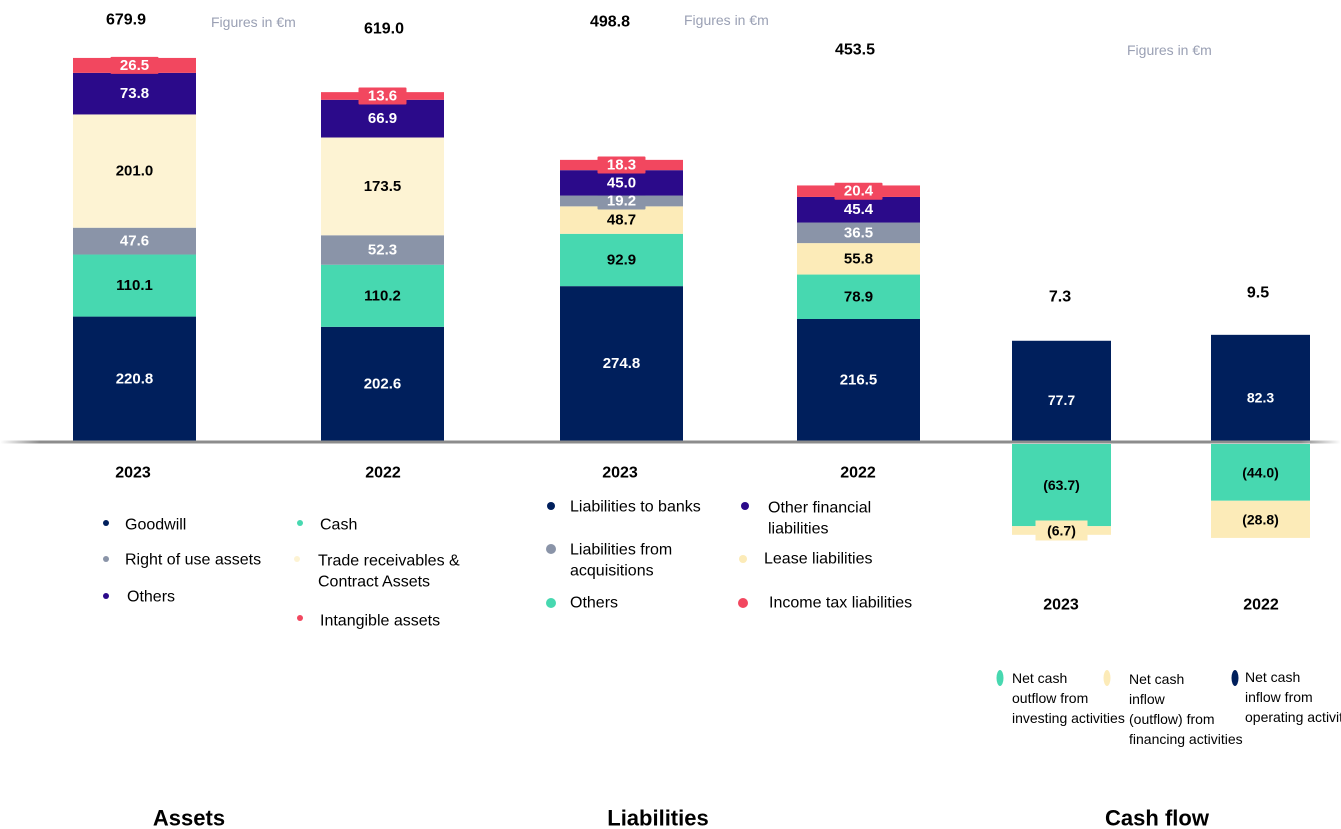 This screenshot has height=829, width=1341. I want to click on data-label-assets-2023-goodwill: 220.8, so click(135, 378).